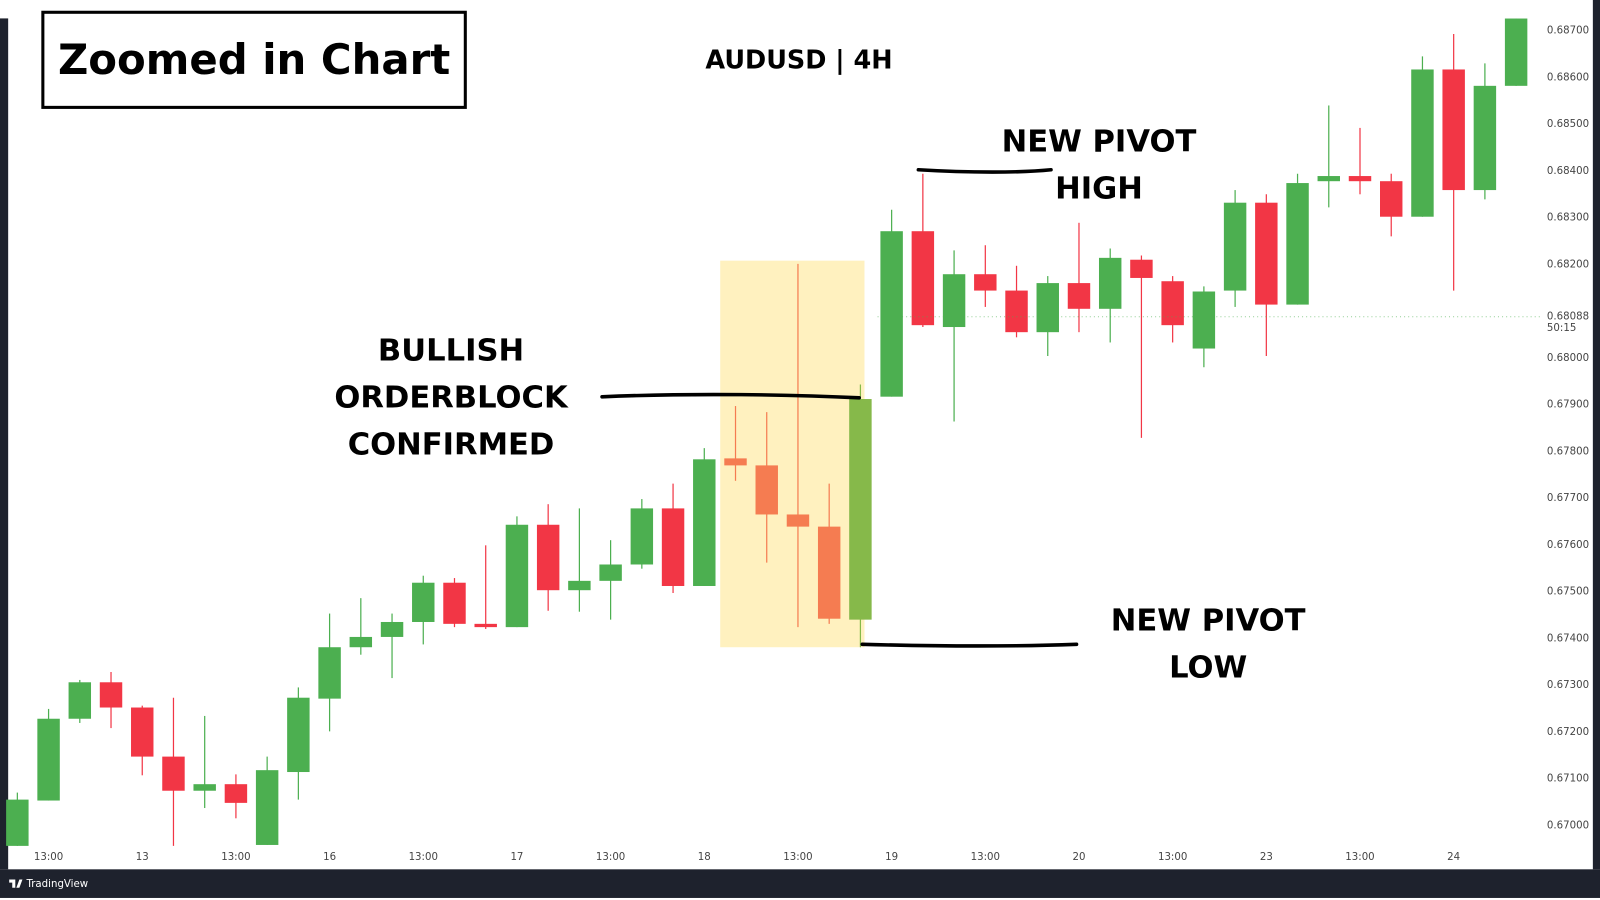 This screenshot has width=1600, height=900. What do you see at coordinates (1568, 545) in the screenshot?
I see `y-tick-label: 0.67600` at bounding box center [1568, 545].